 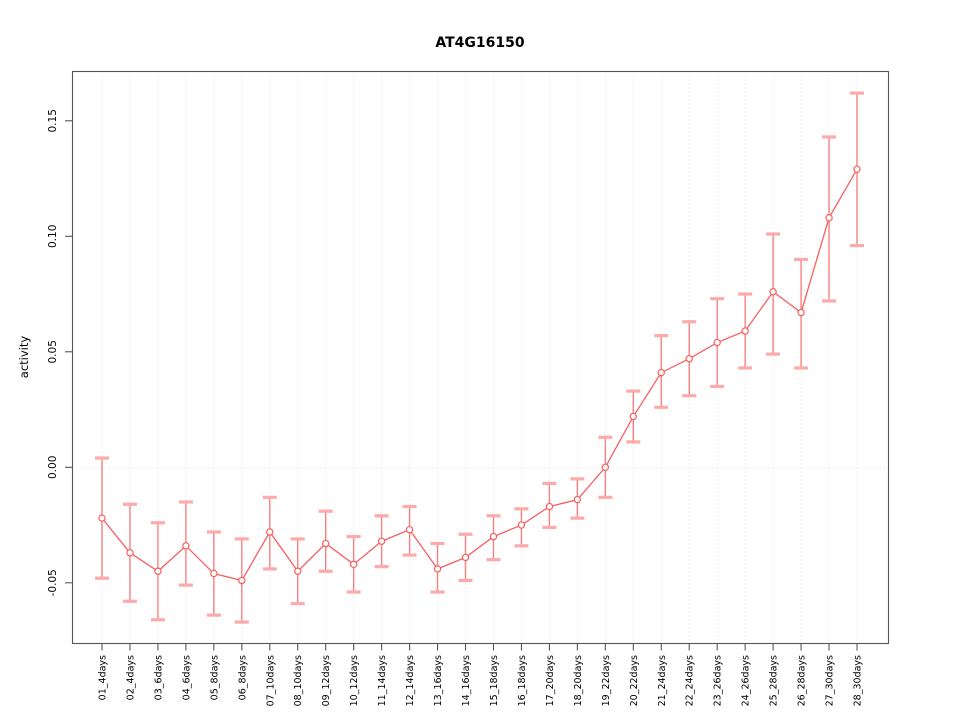 What do you see at coordinates (214, 677) in the screenshot?
I see `x-tick-label: 05_8days` at bounding box center [214, 677].